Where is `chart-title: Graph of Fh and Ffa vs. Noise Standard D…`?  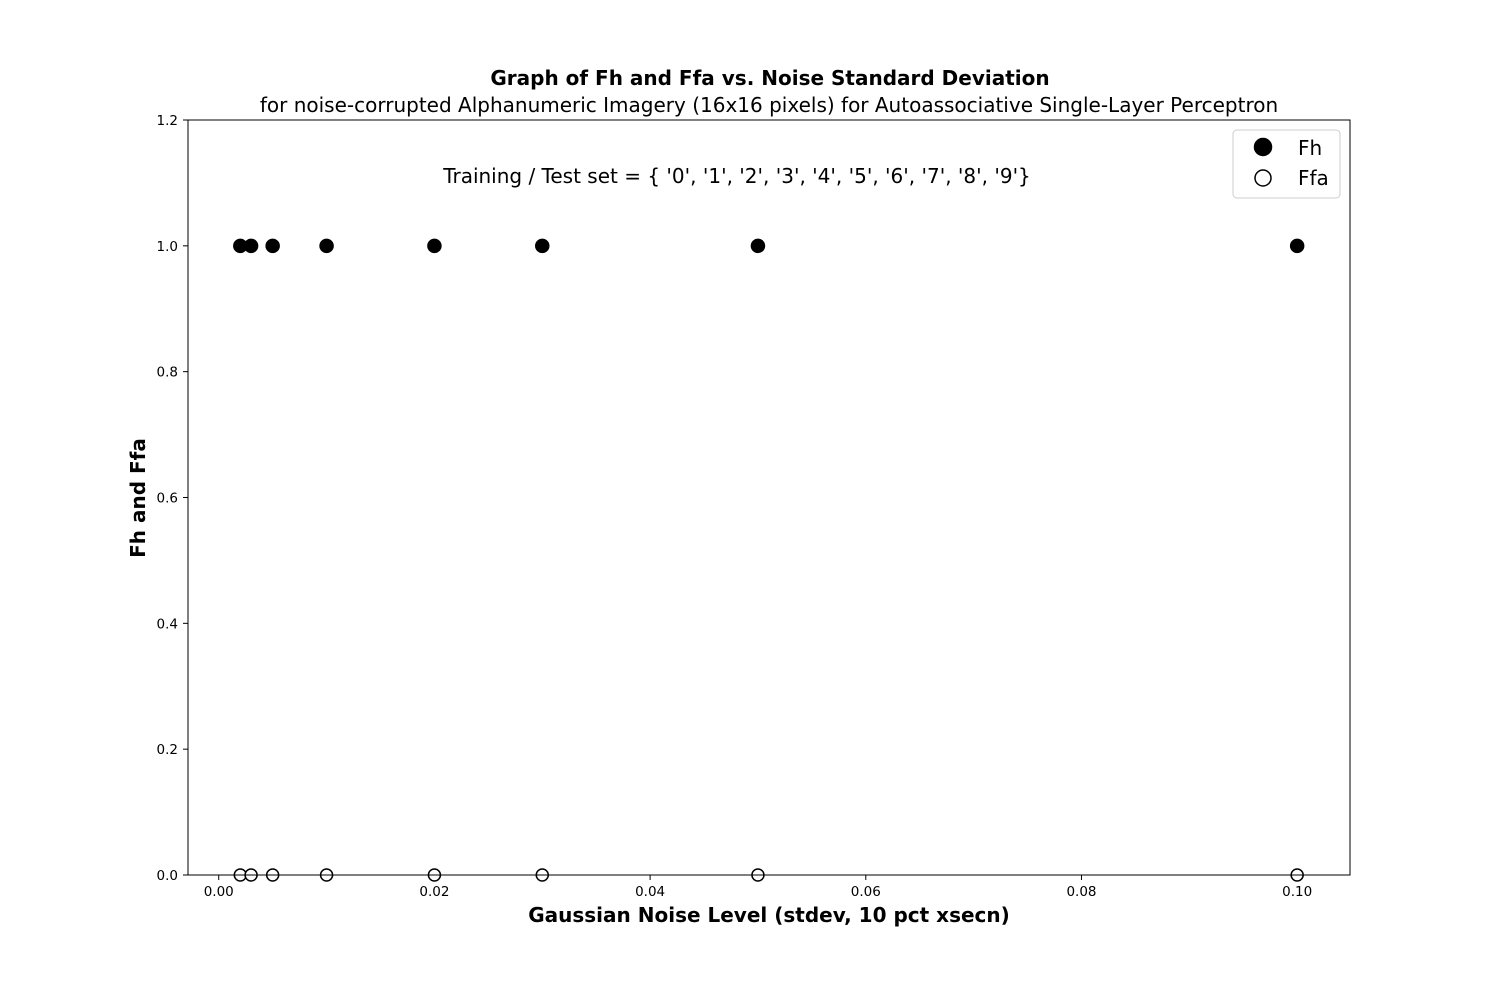 chart-title: Graph of Fh and Ffa vs. Noise Standard D… is located at coordinates (770, 78).